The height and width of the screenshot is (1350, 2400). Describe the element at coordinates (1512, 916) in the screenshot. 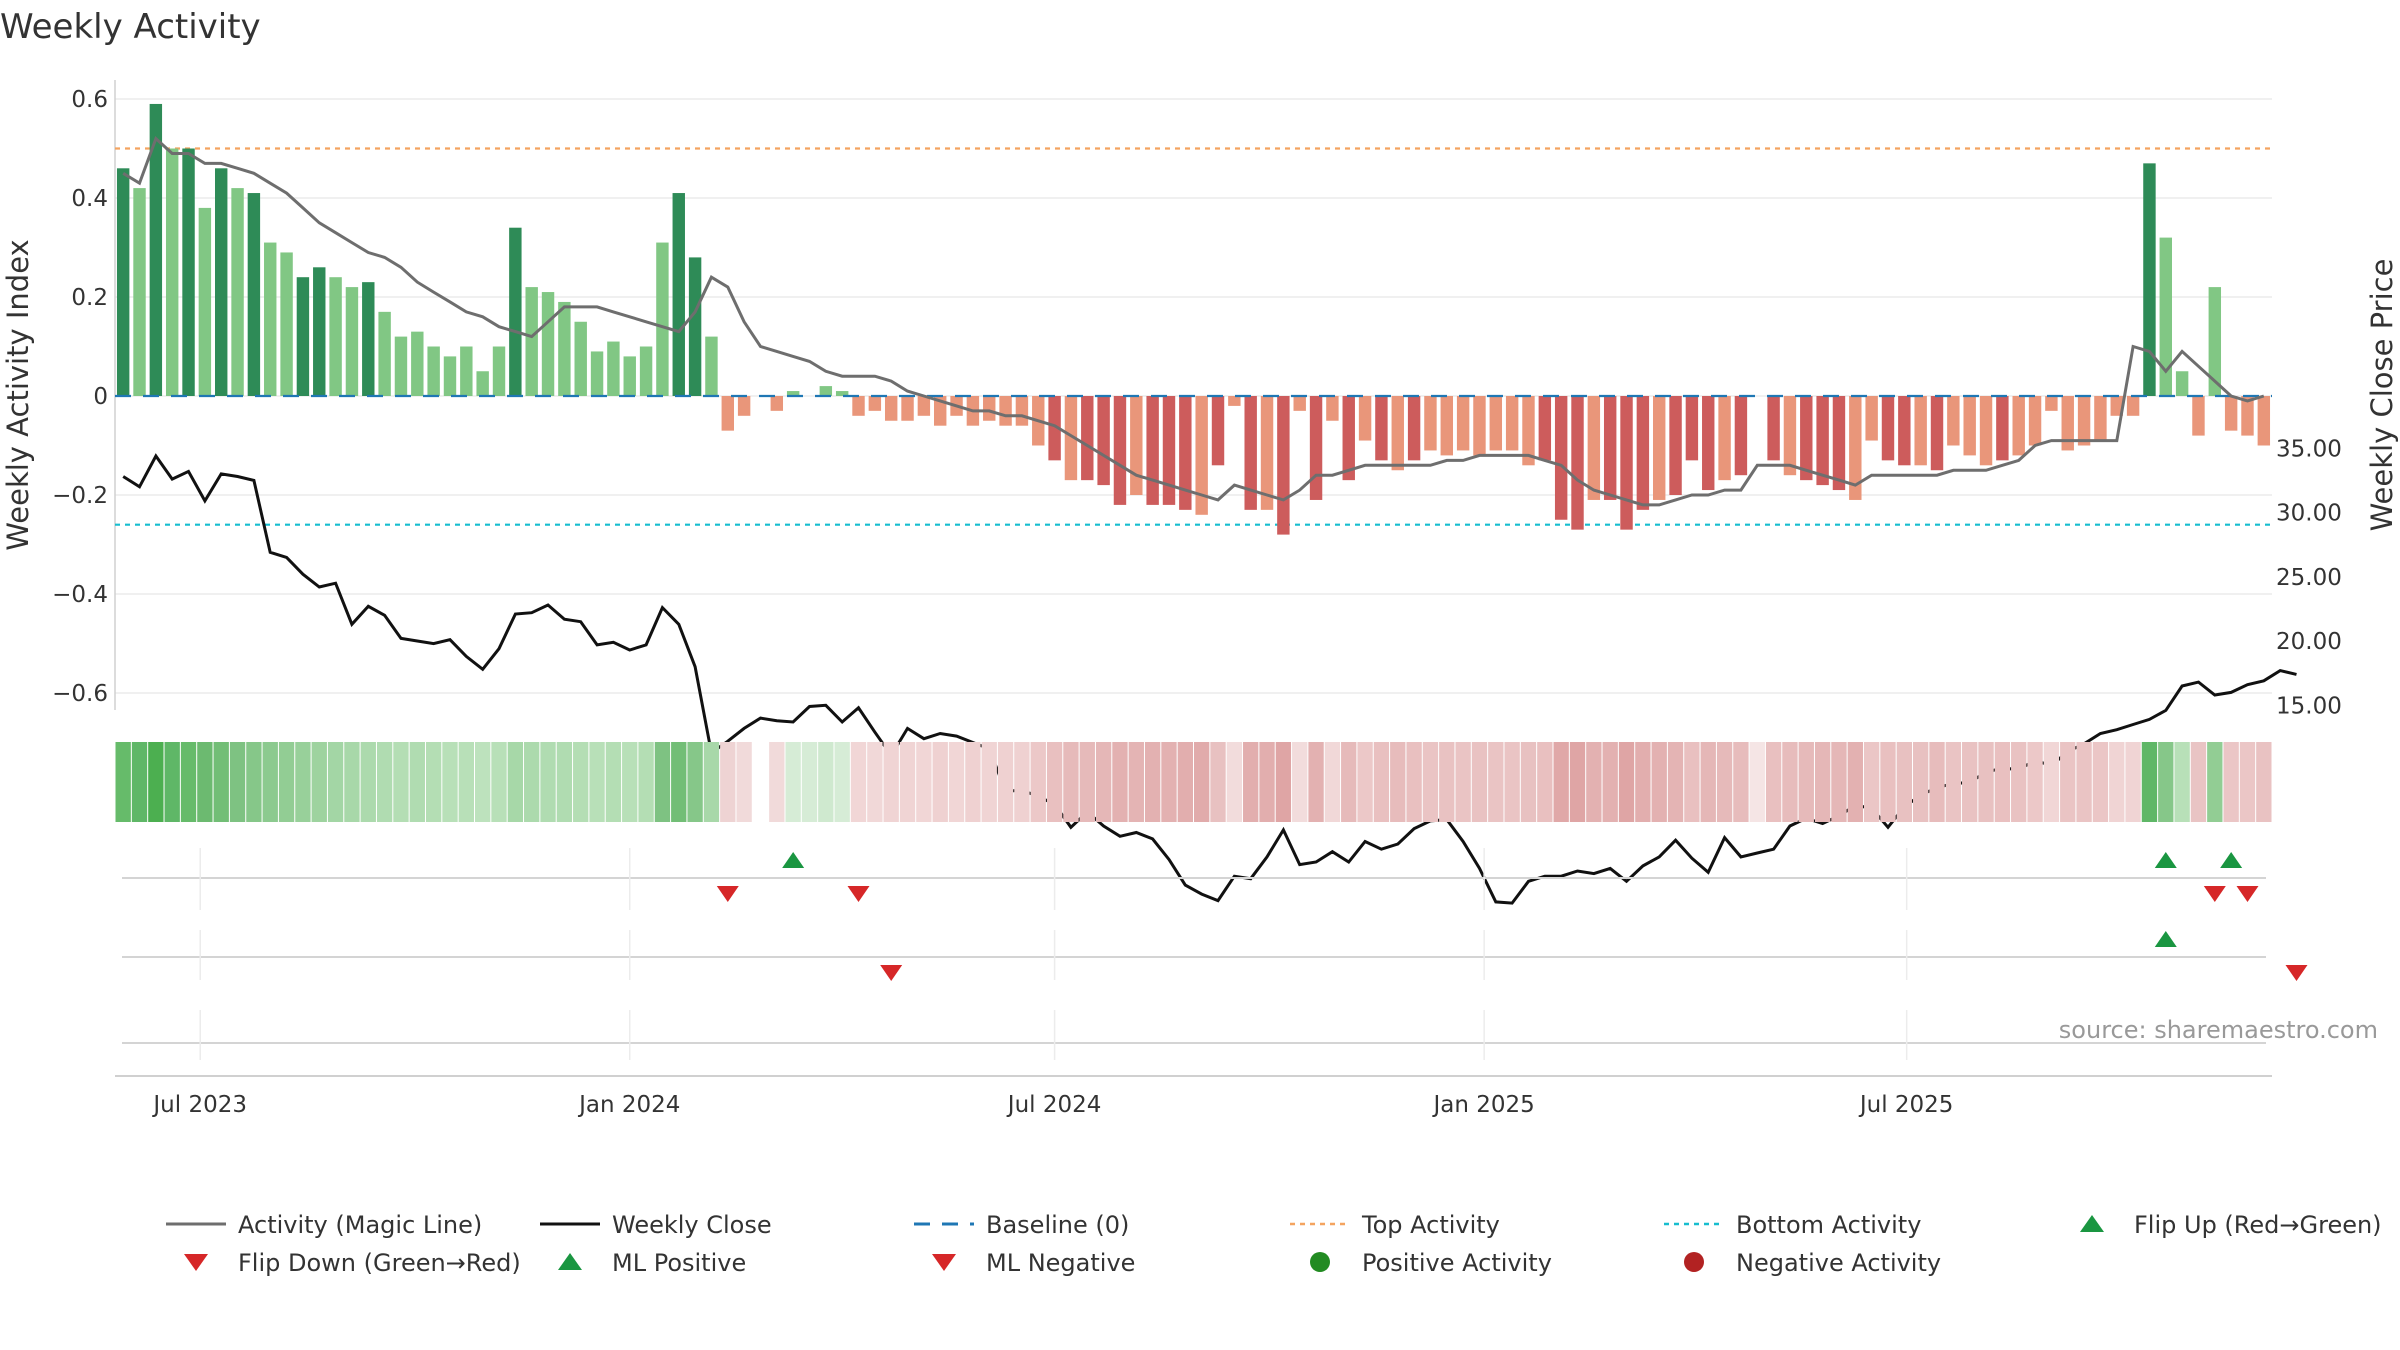

I see `flip-markers` at that location.